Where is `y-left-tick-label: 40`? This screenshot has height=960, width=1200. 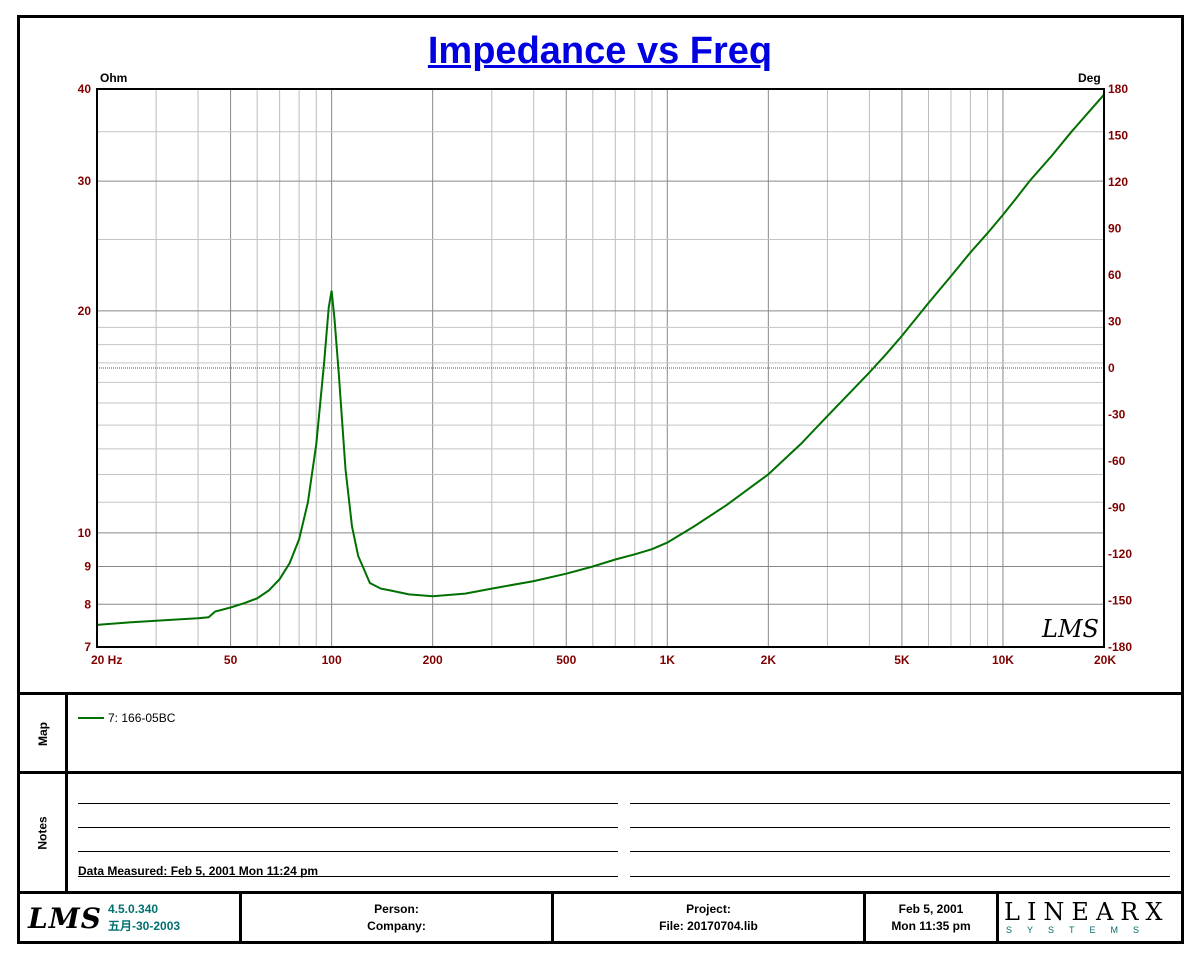 y-left-tick-label: 40 is located at coordinates (85, 89).